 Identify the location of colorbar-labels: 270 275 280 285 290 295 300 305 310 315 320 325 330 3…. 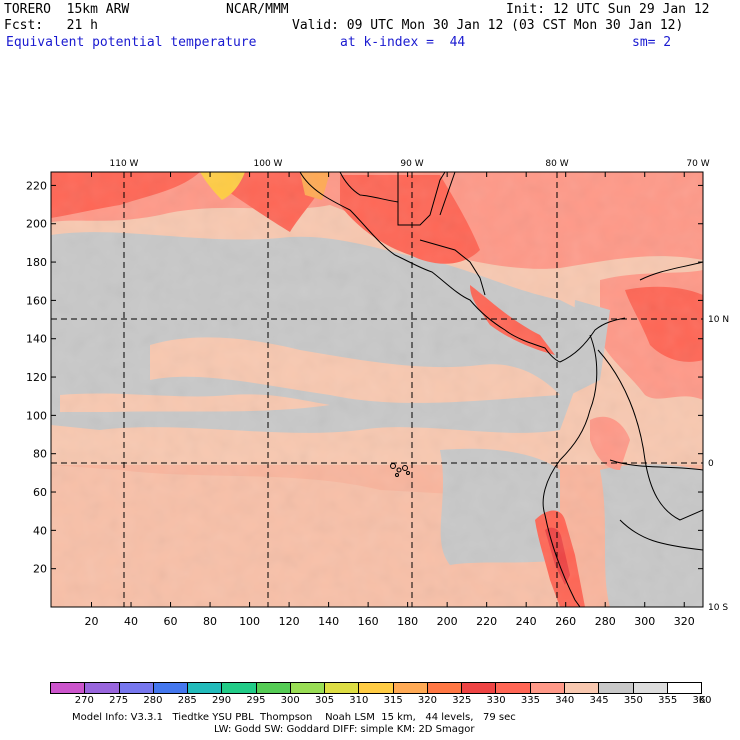
(395, 702).